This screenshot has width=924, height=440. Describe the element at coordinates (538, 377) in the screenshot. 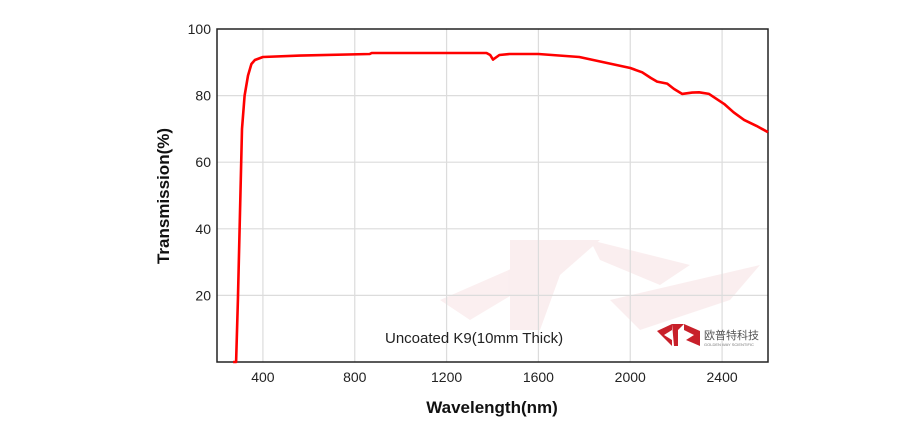

I see `x-tick-label: 1600` at that location.